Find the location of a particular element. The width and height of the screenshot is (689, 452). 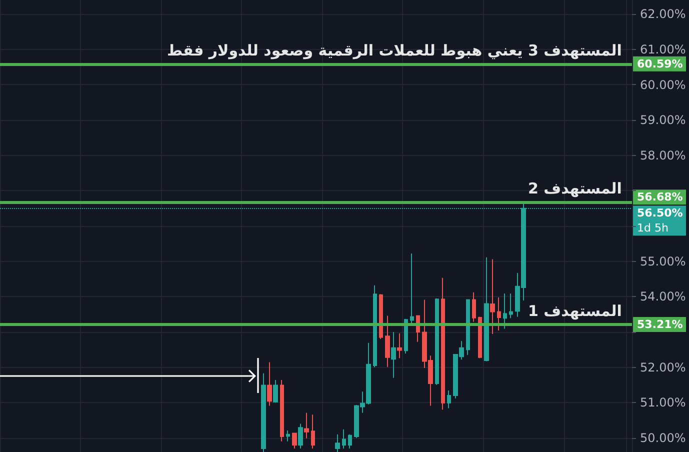

text: 60.59% is located at coordinates (660, 63).